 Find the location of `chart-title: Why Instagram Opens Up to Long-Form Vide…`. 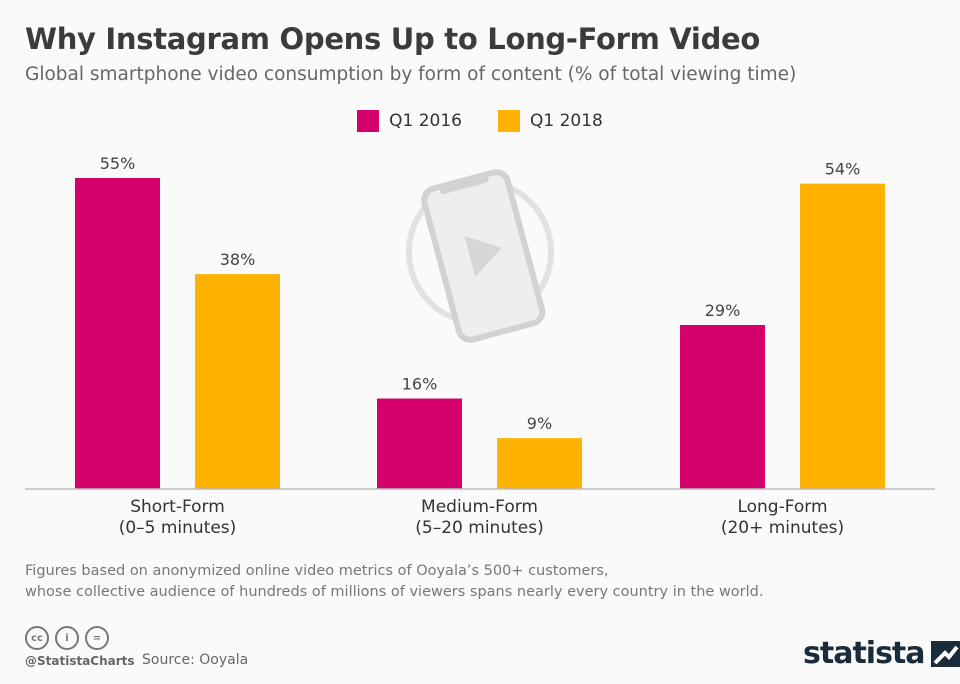

chart-title: Why Instagram Opens Up to Long-Form Vide… is located at coordinates (393, 39).